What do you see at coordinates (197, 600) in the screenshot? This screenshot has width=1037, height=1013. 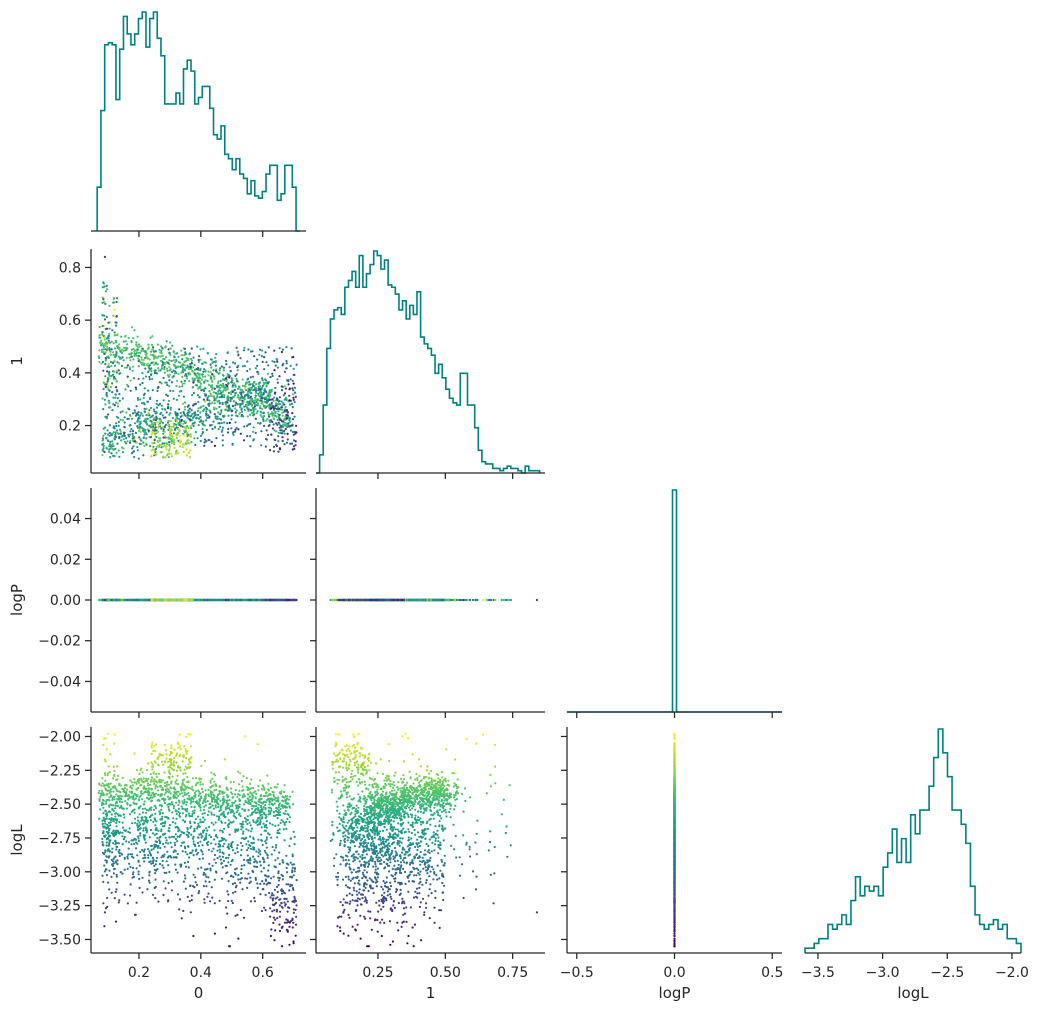 I see `scatter-0-vs-logP` at bounding box center [197, 600].